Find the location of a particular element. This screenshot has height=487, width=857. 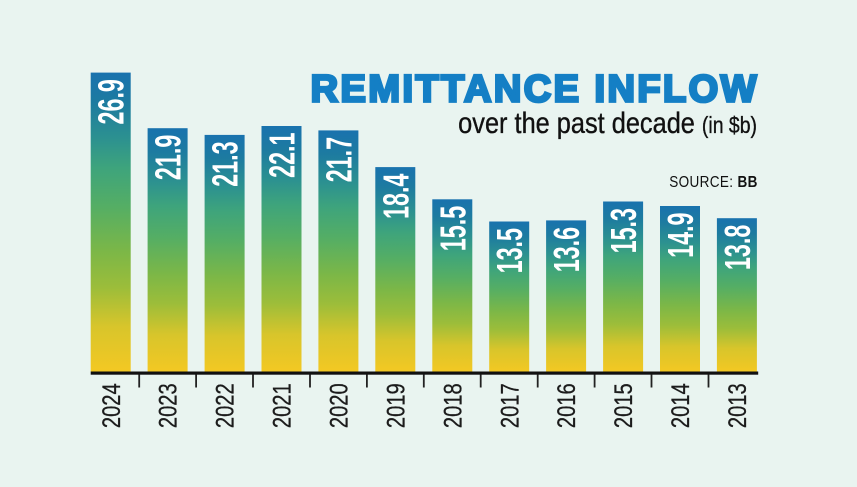

svg-text: 2019 is located at coordinates (395, 405).